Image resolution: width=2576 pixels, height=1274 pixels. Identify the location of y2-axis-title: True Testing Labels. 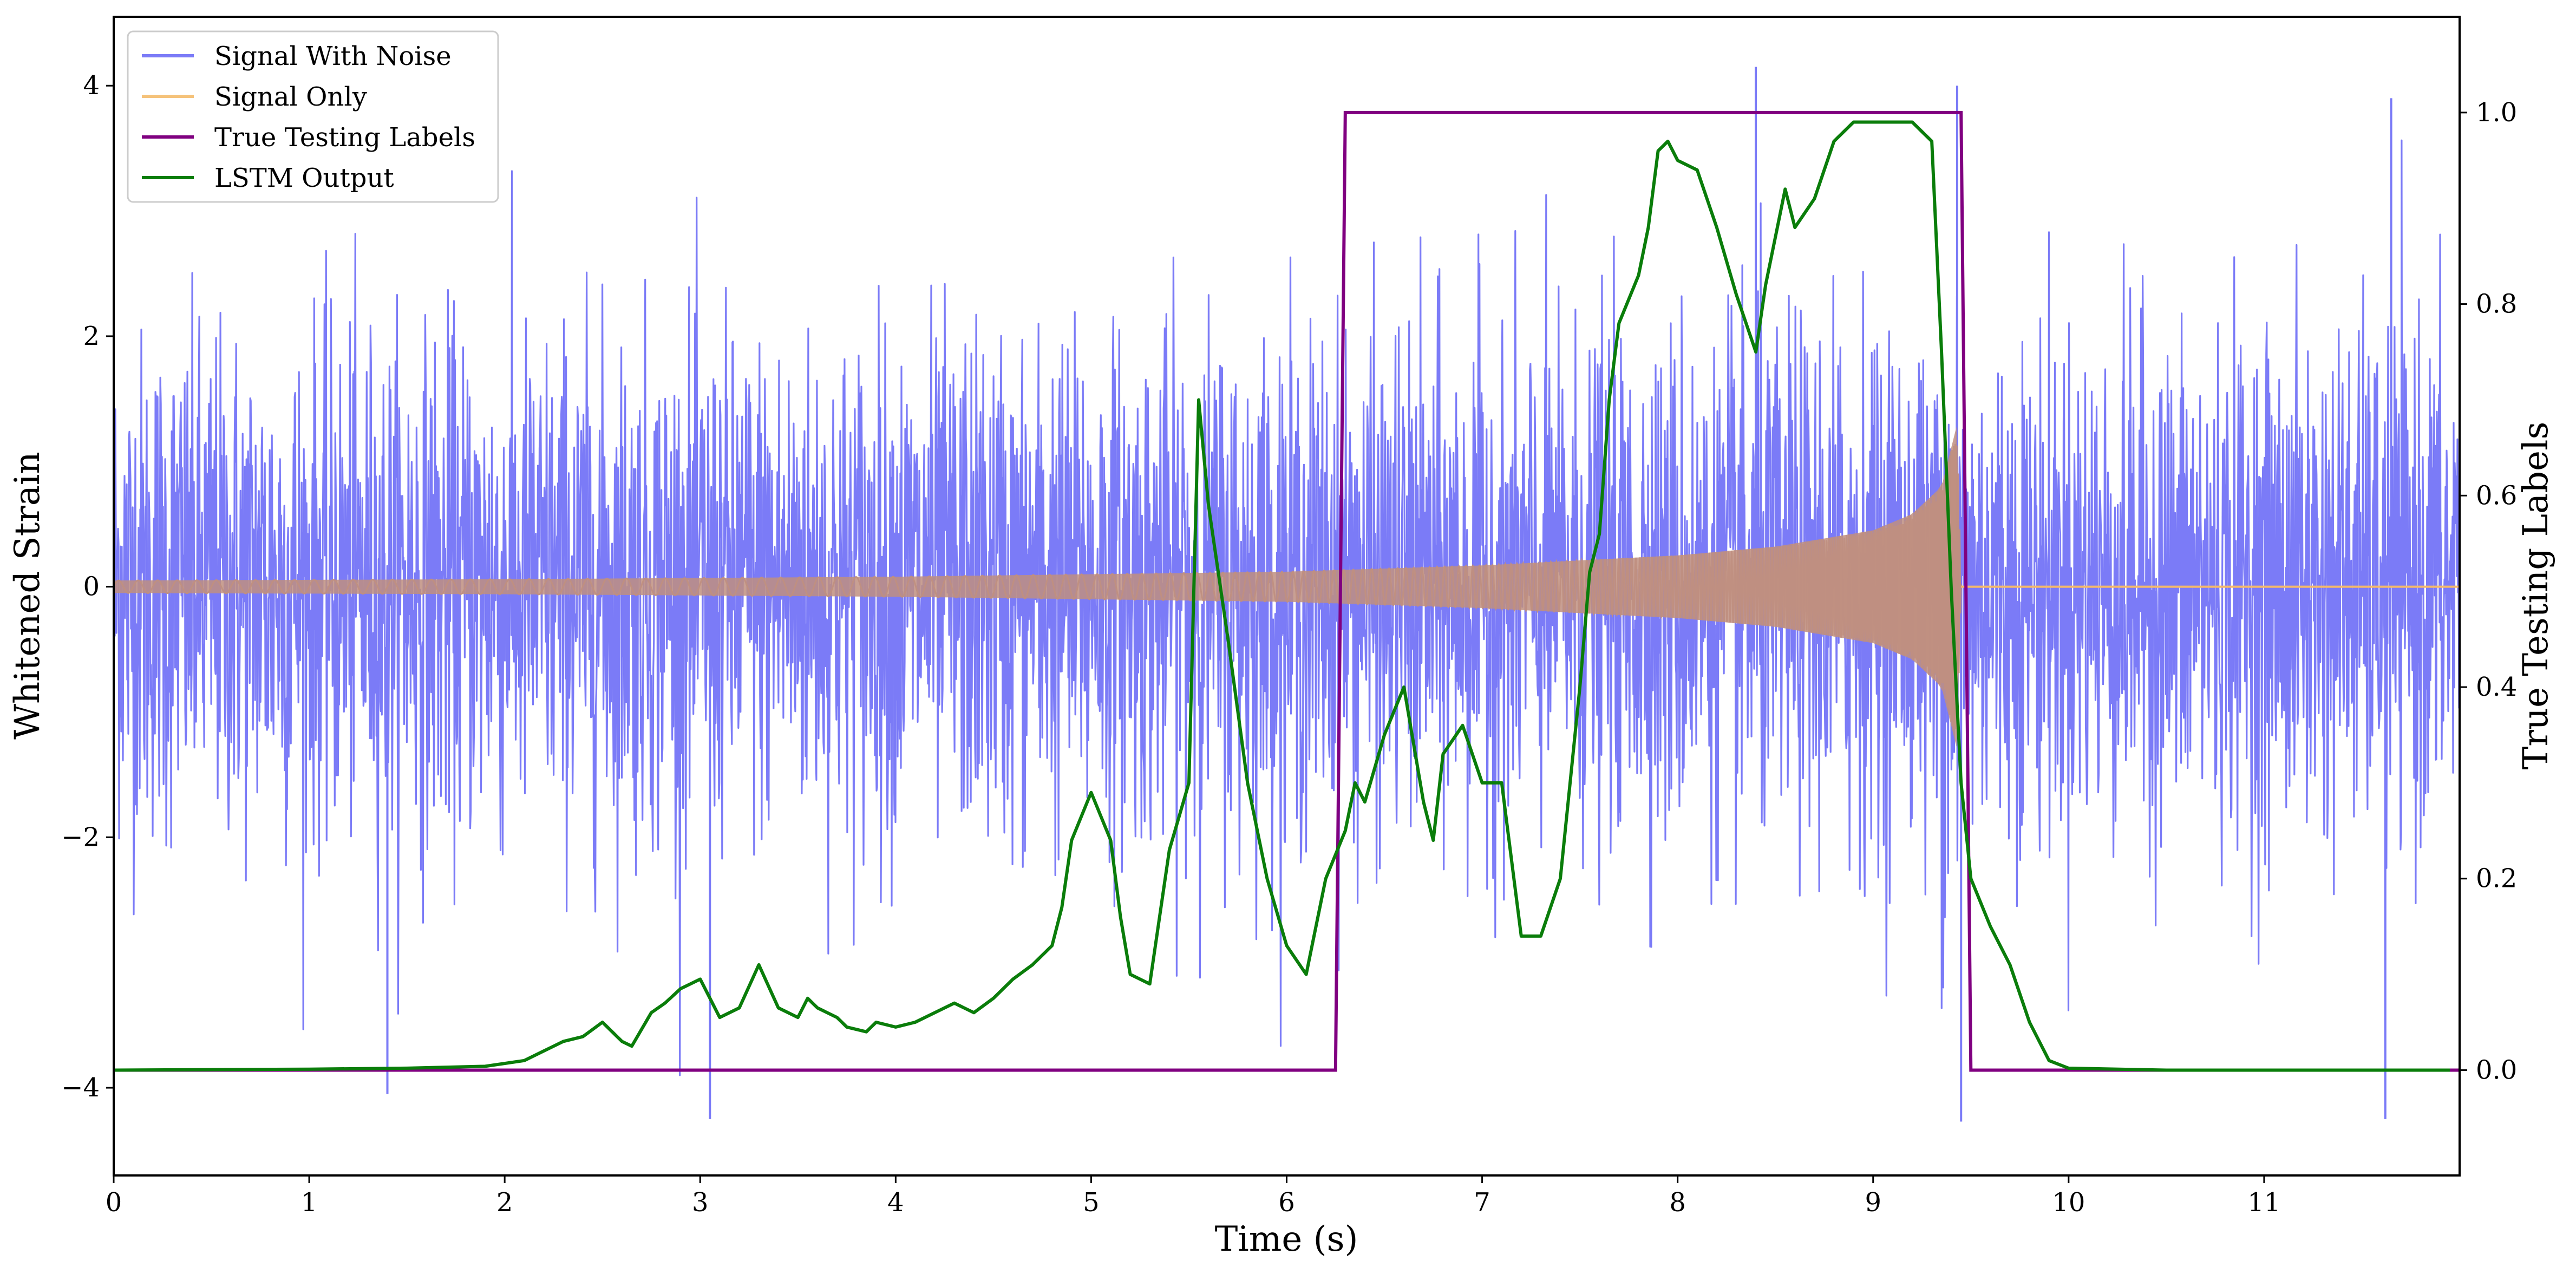
(2536, 596).